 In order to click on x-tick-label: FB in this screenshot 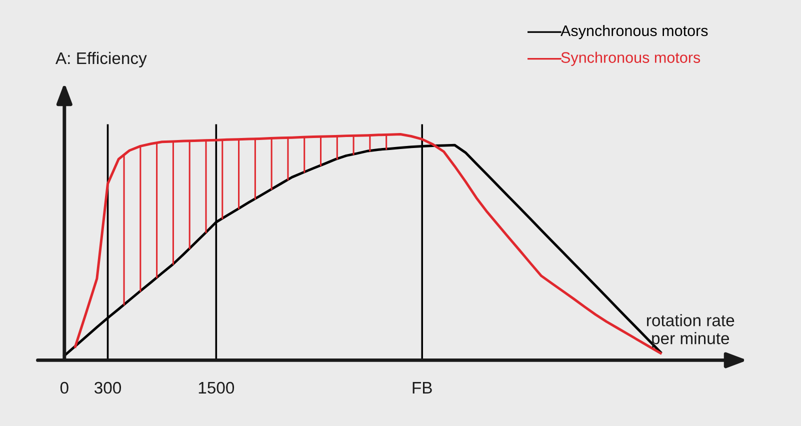, I will do `click(422, 388)`.